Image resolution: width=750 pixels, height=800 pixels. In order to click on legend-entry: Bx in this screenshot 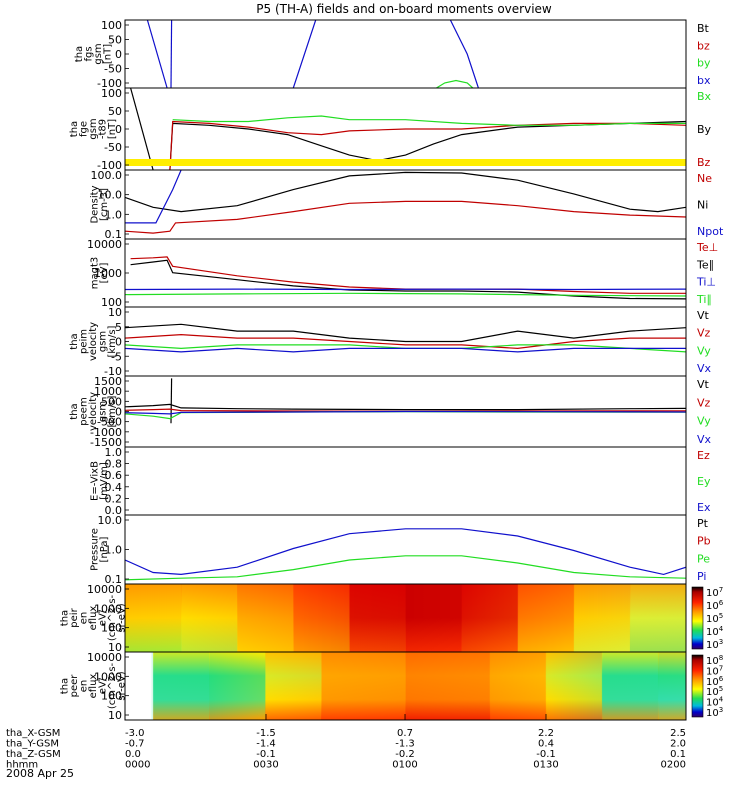, I will do `click(704, 96)`.